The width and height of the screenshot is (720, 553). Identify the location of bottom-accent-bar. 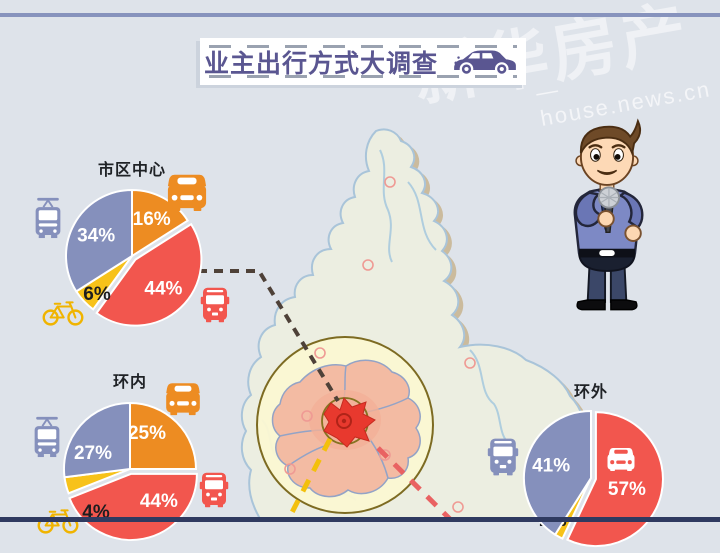
(360, 519).